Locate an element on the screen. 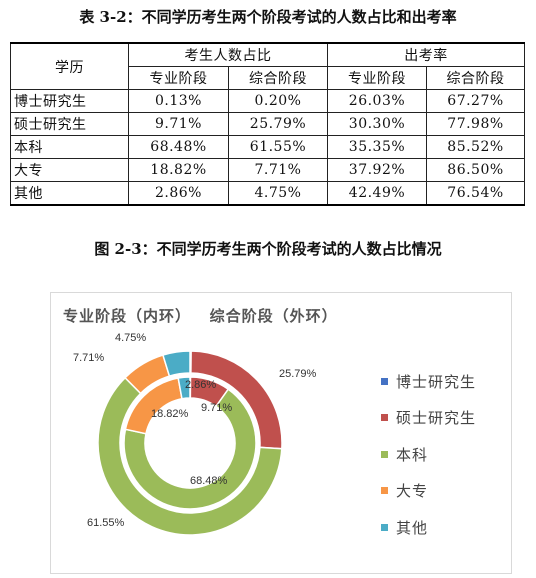  legend-item: 本科 is located at coordinates (443, 454).